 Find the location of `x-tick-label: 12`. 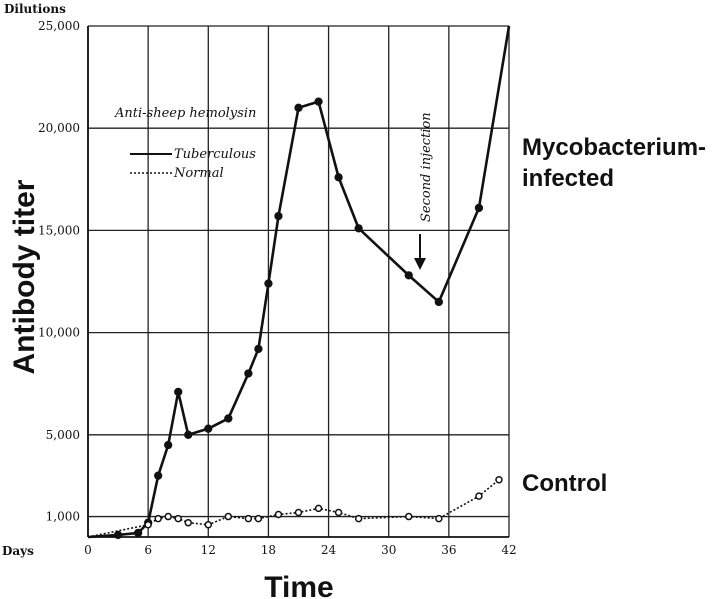

x-tick-label: 12 is located at coordinates (208, 550).